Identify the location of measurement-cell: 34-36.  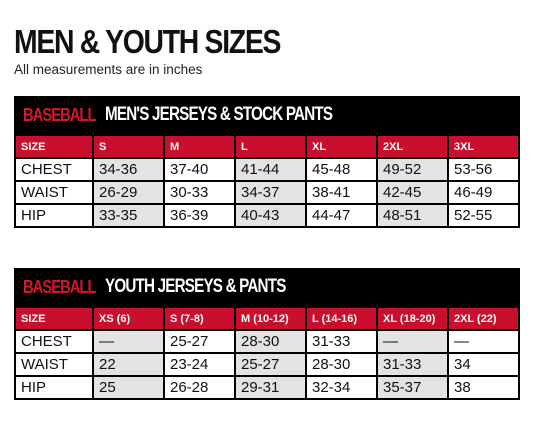
(128, 169).